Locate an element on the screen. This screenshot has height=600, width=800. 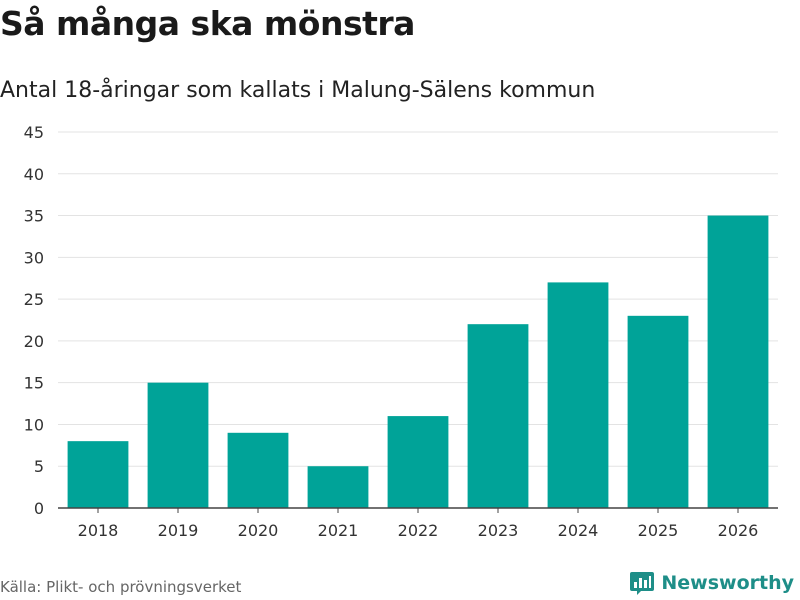
x-axis-ticks: 2018 2019 2020 2021 2022 2023 2024 2025 2026 is located at coordinates (418, 524).